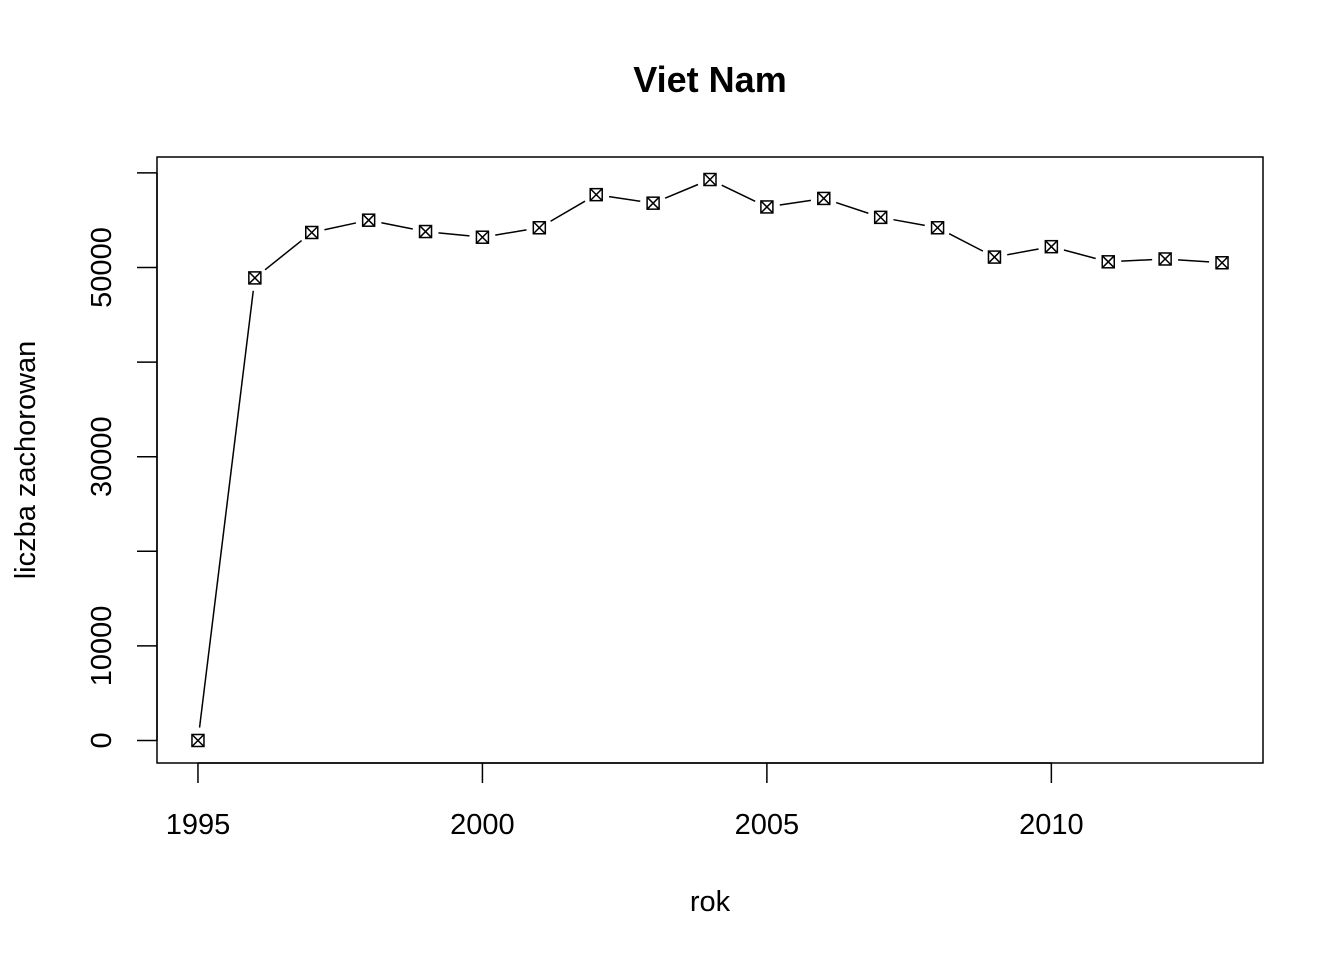 The image size is (1344, 960). Describe the element at coordinates (767, 825) in the screenshot. I see `x-tick-label: 2005` at that location.